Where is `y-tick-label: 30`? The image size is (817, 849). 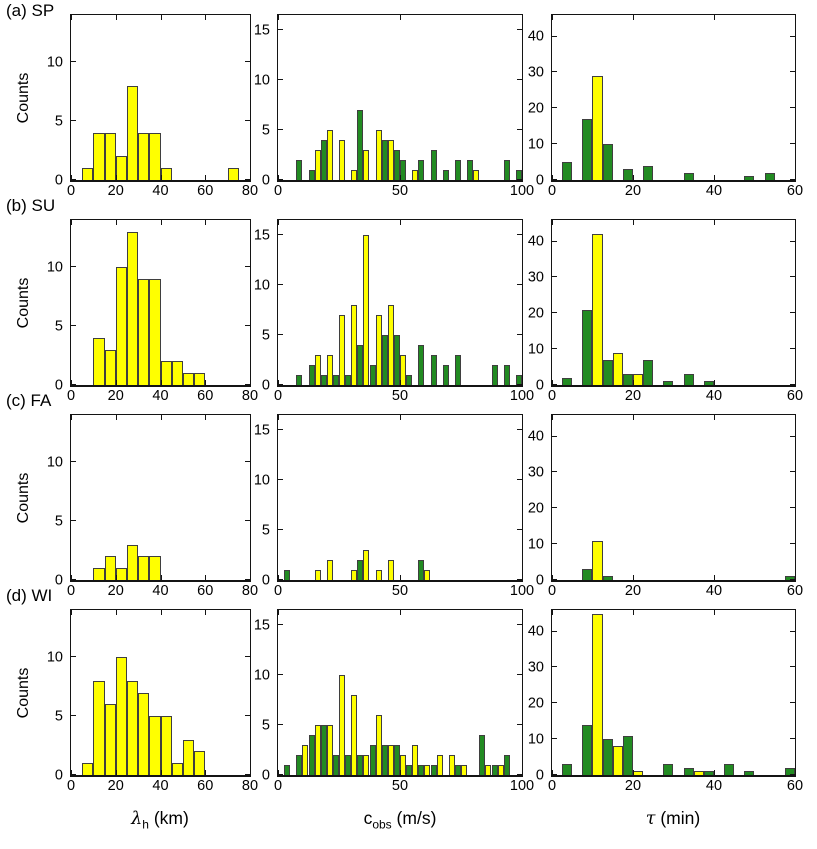 y-tick-label: 30 is located at coordinates (535, 472).